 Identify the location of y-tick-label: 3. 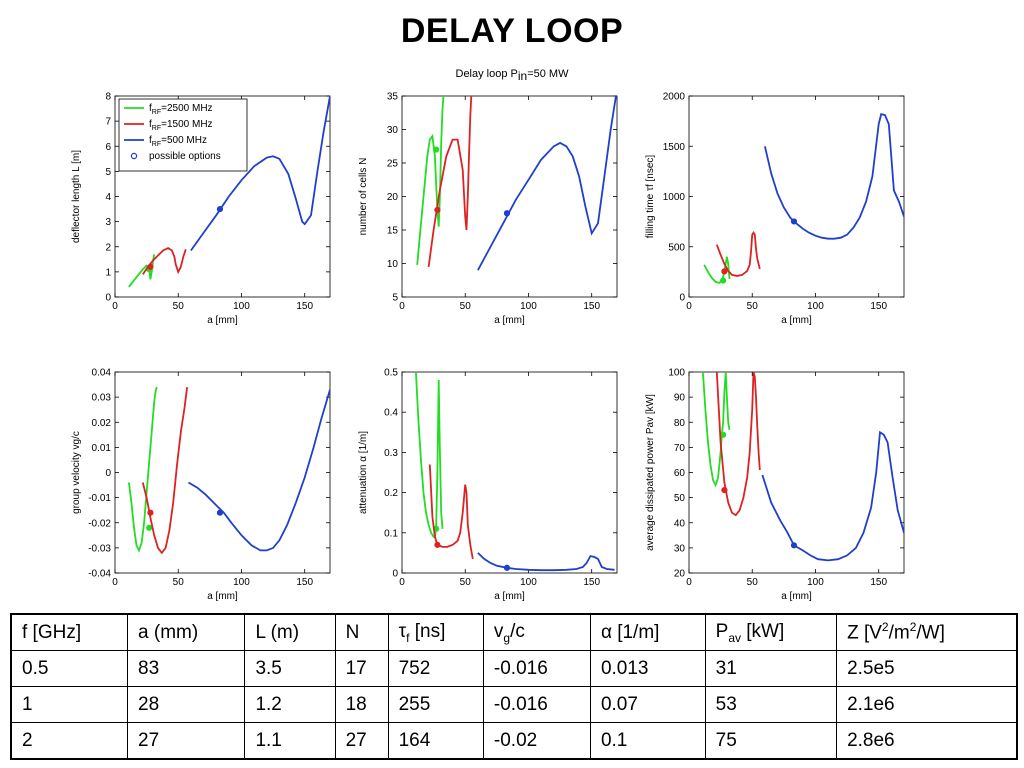
(108, 222).